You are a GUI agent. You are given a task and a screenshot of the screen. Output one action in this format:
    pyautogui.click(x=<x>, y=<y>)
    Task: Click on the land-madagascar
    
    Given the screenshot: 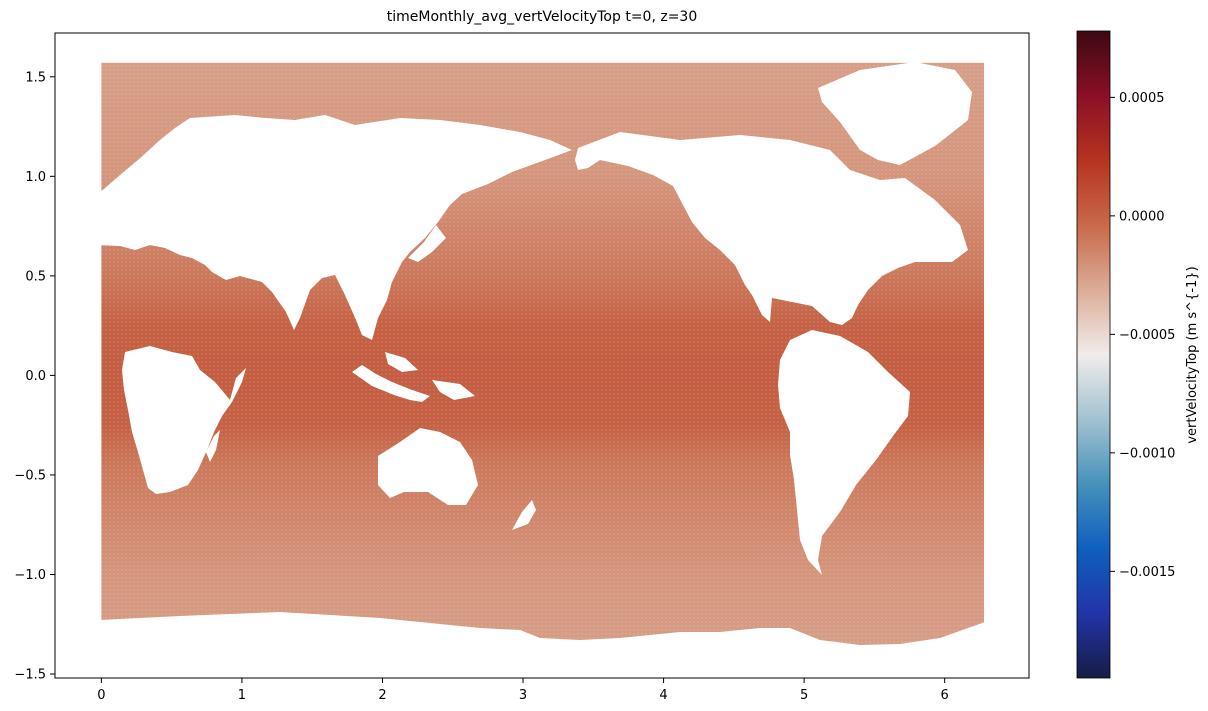 What is the action you would take?
    pyautogui.click(x=213, y=446)
    